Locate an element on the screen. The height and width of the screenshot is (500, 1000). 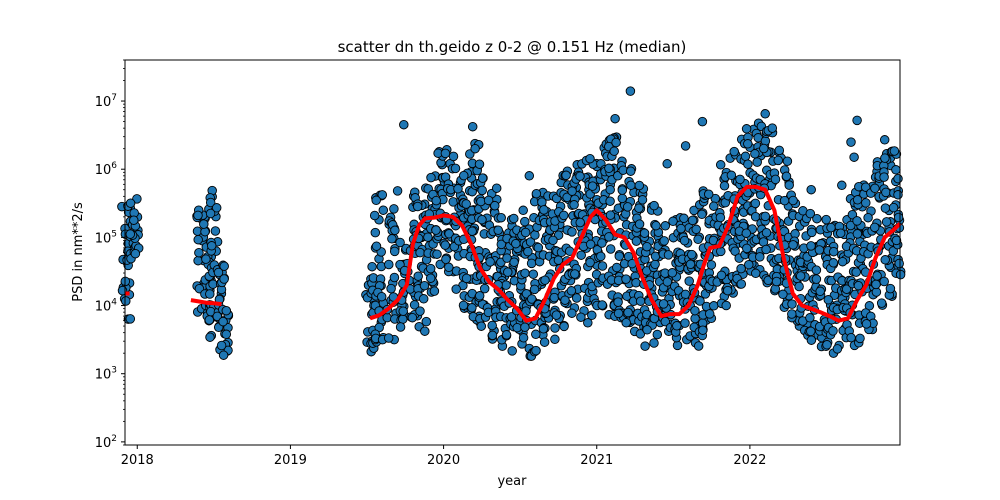
x-tick-label-2020: 2020 is located at coordinates (443, 460).